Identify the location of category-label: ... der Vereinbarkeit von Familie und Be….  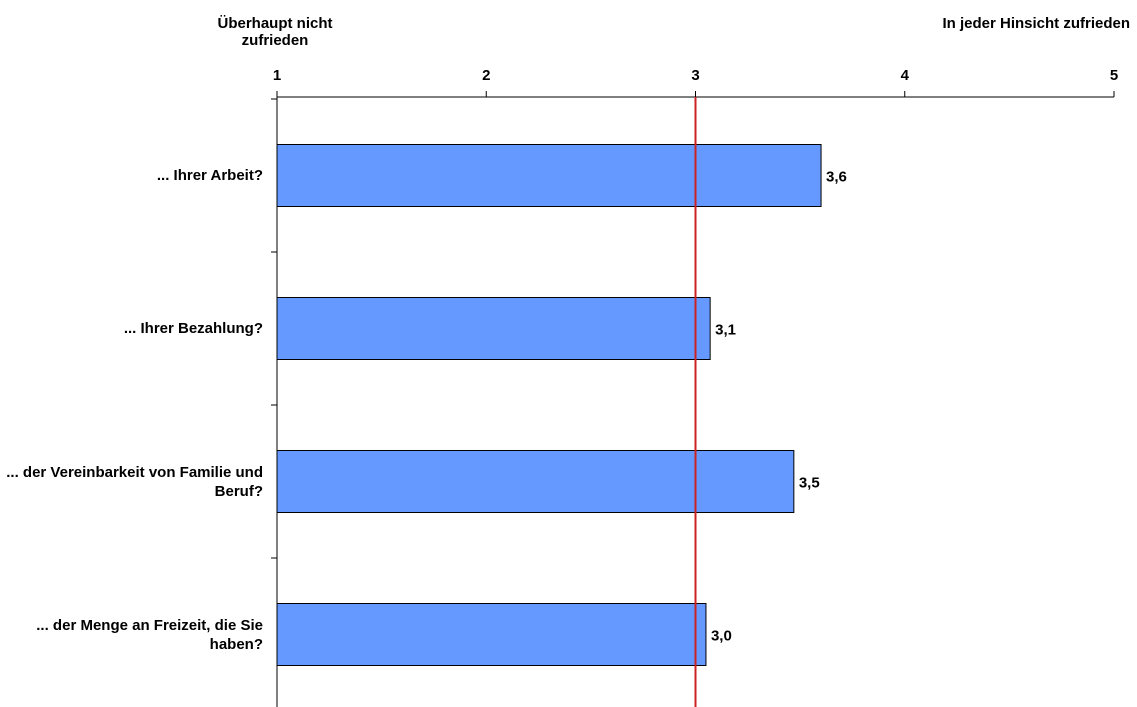
(134, 481).